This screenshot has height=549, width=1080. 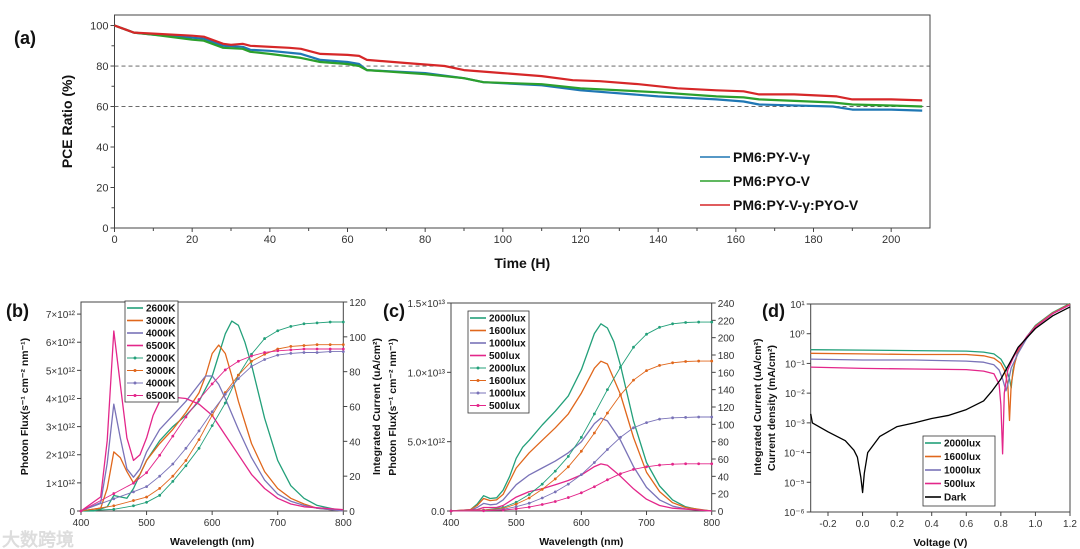 I want to click on y-tick-label: 3×10¹², so click(x=61, y=428).